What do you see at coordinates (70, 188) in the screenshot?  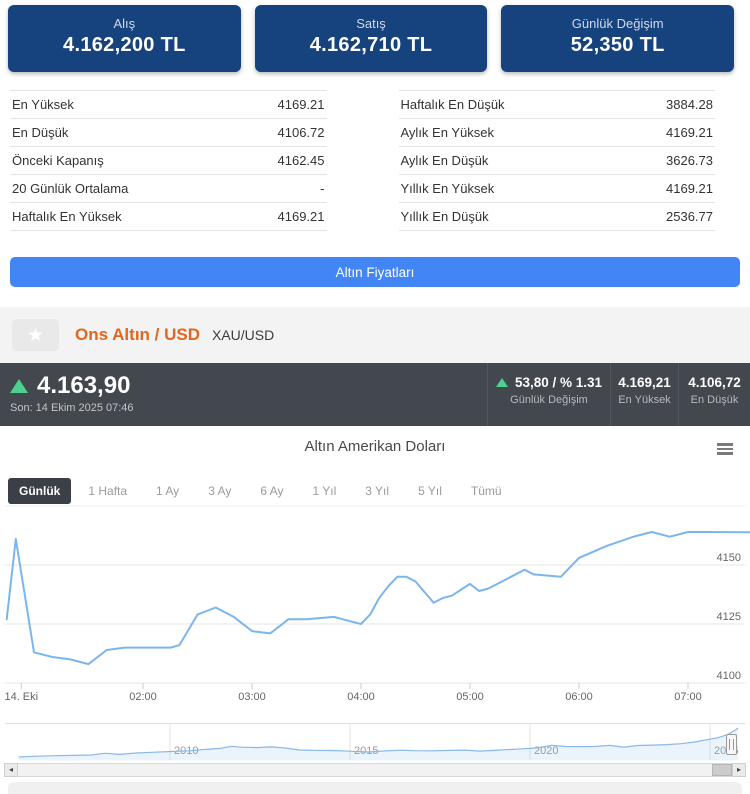 I see `stat-label: 20 Günlük Ortalama` at bounding box center [70, 188].